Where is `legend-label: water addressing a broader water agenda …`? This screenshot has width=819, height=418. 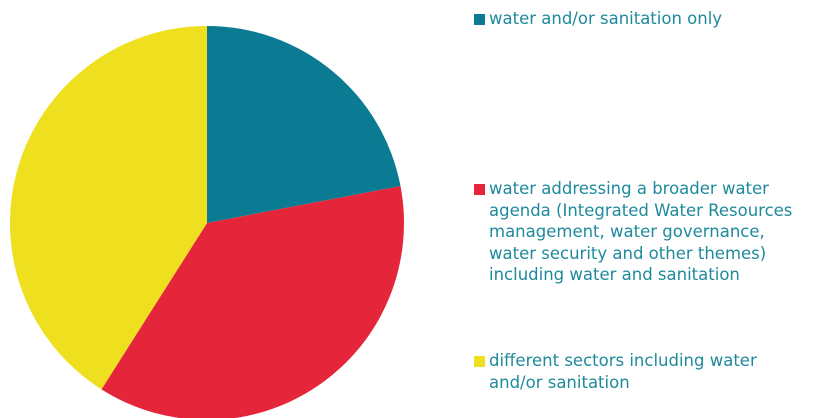 legend-label: water addressing a broader water agenda … is located at coordinates (641, 231).